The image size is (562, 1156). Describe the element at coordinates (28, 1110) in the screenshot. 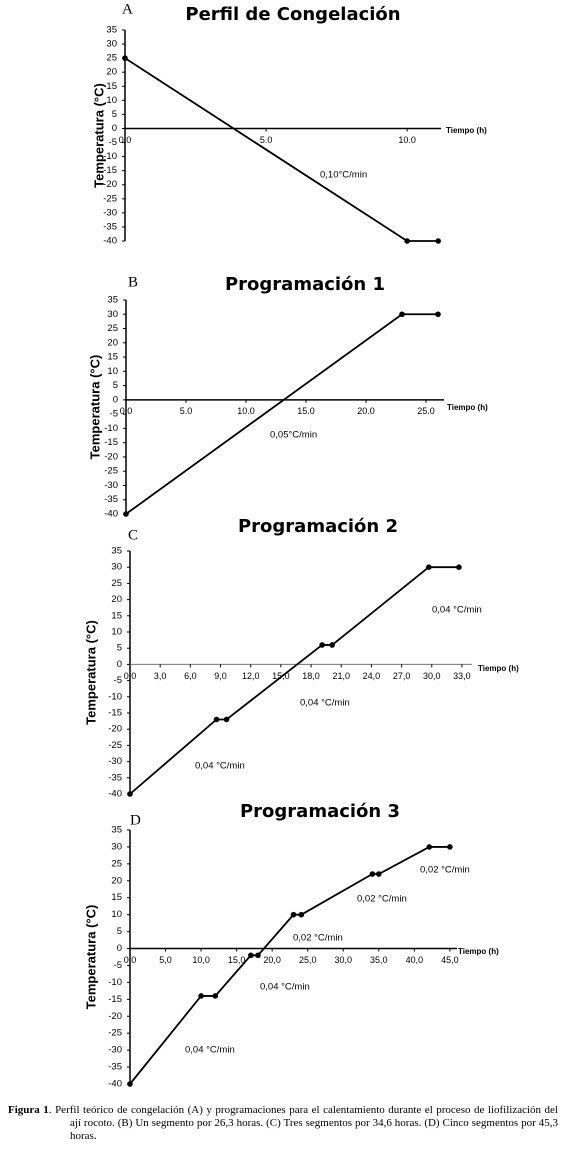

I see `caption-label: Figura 1` at that location.